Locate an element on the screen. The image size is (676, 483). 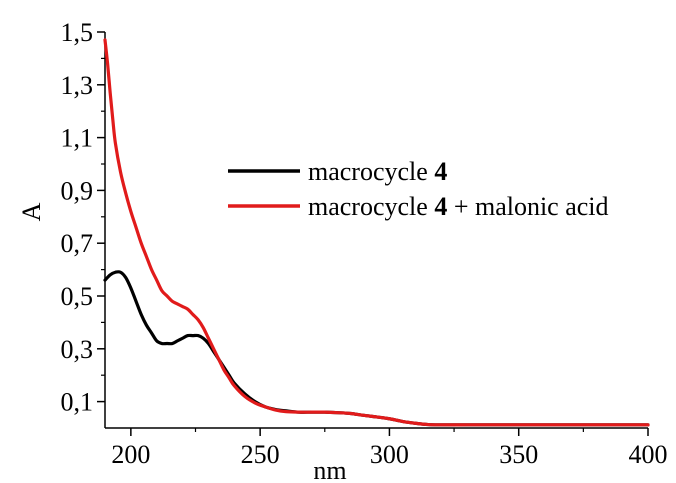
legend-label-2: macrocycle 4 + malonic acid is located at coordinates (458, 206).